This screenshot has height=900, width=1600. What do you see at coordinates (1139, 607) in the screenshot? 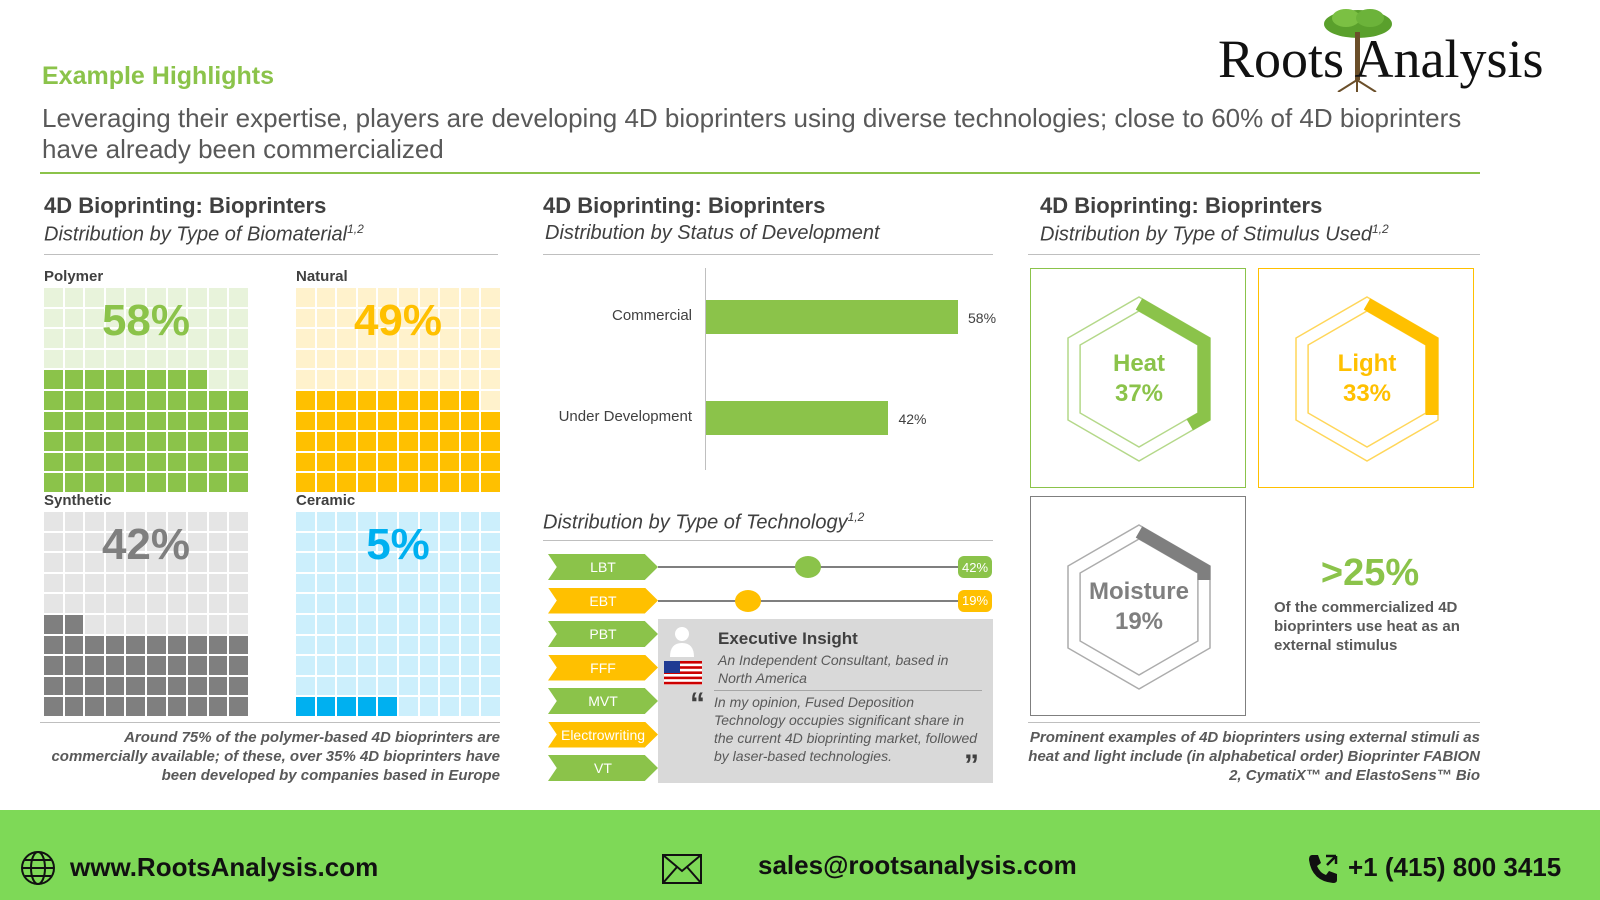
I see `hexagon-gauge-moisture` at bounding box center [1139, 607].